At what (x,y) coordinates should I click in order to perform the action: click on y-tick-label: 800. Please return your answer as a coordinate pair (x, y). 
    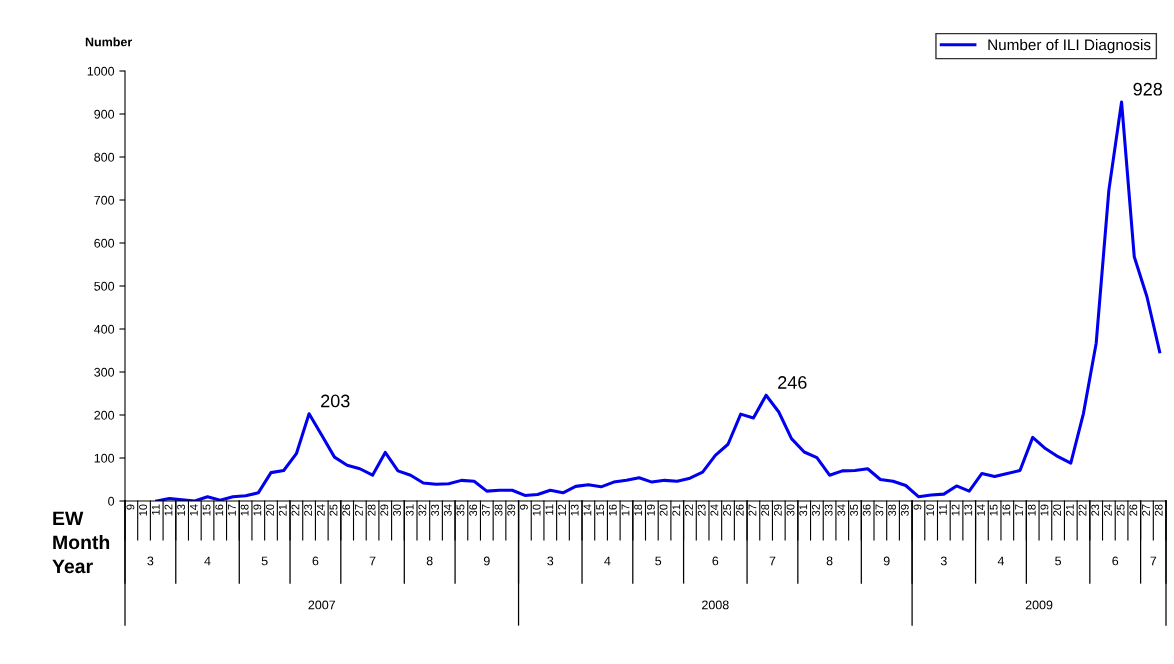
    Looking at the image, I should click on (104, 157).